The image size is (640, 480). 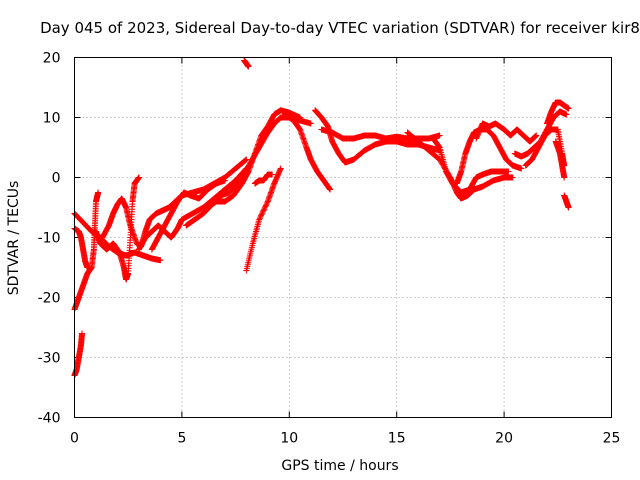 What do you see at coordinates (49, 419) in the screenshot?
I see `y-tick-label: -40` at bounding box center [49, 419].